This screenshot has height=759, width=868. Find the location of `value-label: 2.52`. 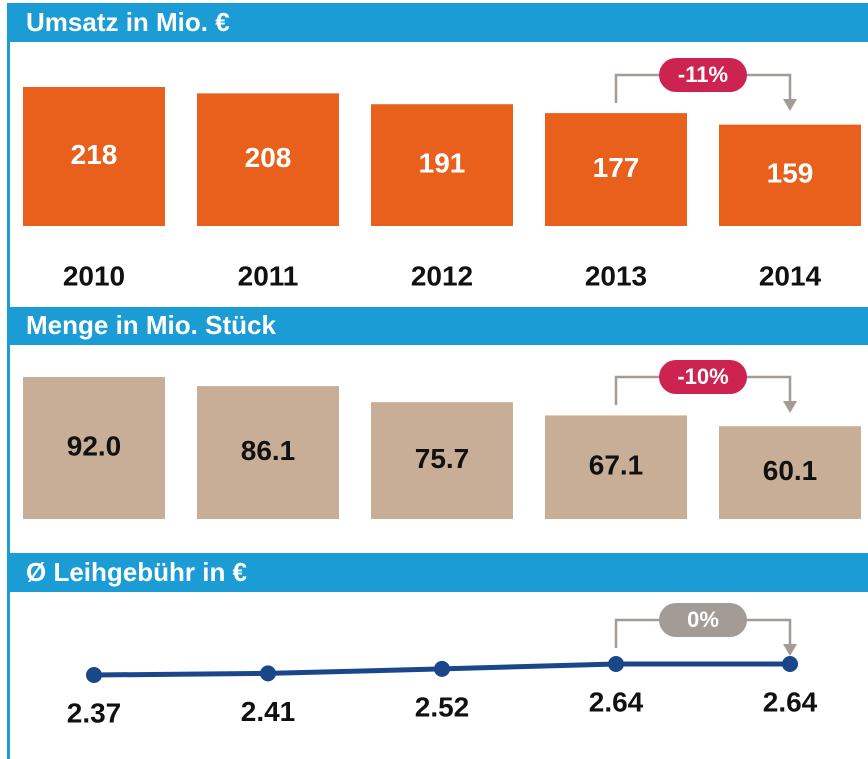

value-label: 2.52 is located at coordinates (442, 706).